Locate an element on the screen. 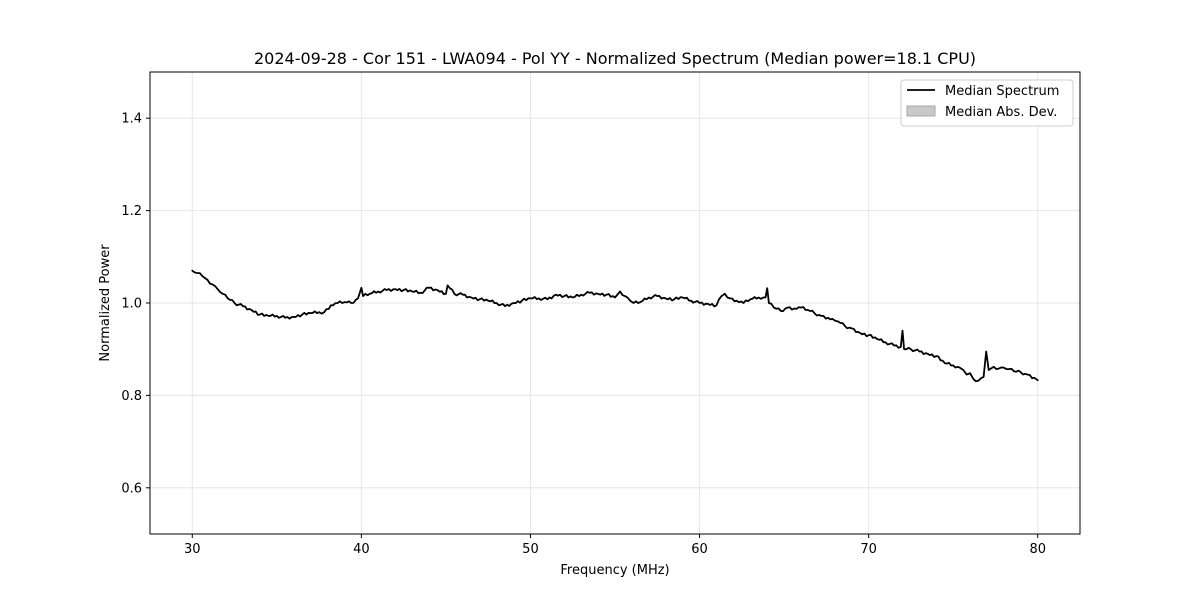  y-tick-label: 0.8 is located at coordinates (131, 396).